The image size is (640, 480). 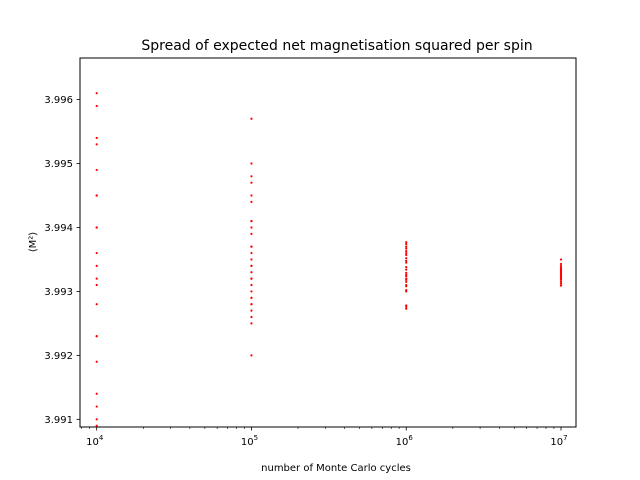 What do you see at coordinates (58, 420) in the screenshot?
I see `y-tick-label: 3.991` at bounding box center [58, 420].